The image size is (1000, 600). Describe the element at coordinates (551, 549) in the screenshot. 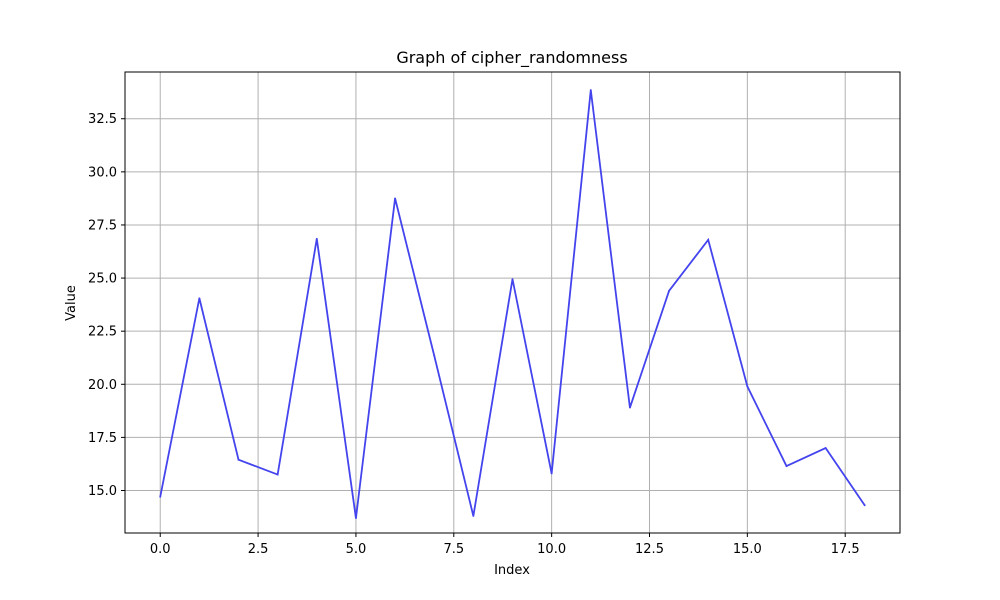

I see `x-tick-label: 10.0` at that location.